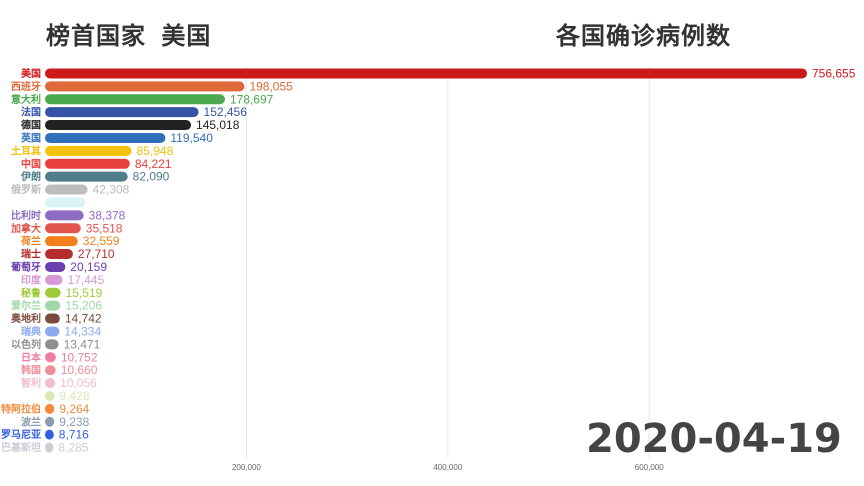  Describe the element at coordinates (104, 228) in the screenshot. I see `value-label: 35,518` at that location.